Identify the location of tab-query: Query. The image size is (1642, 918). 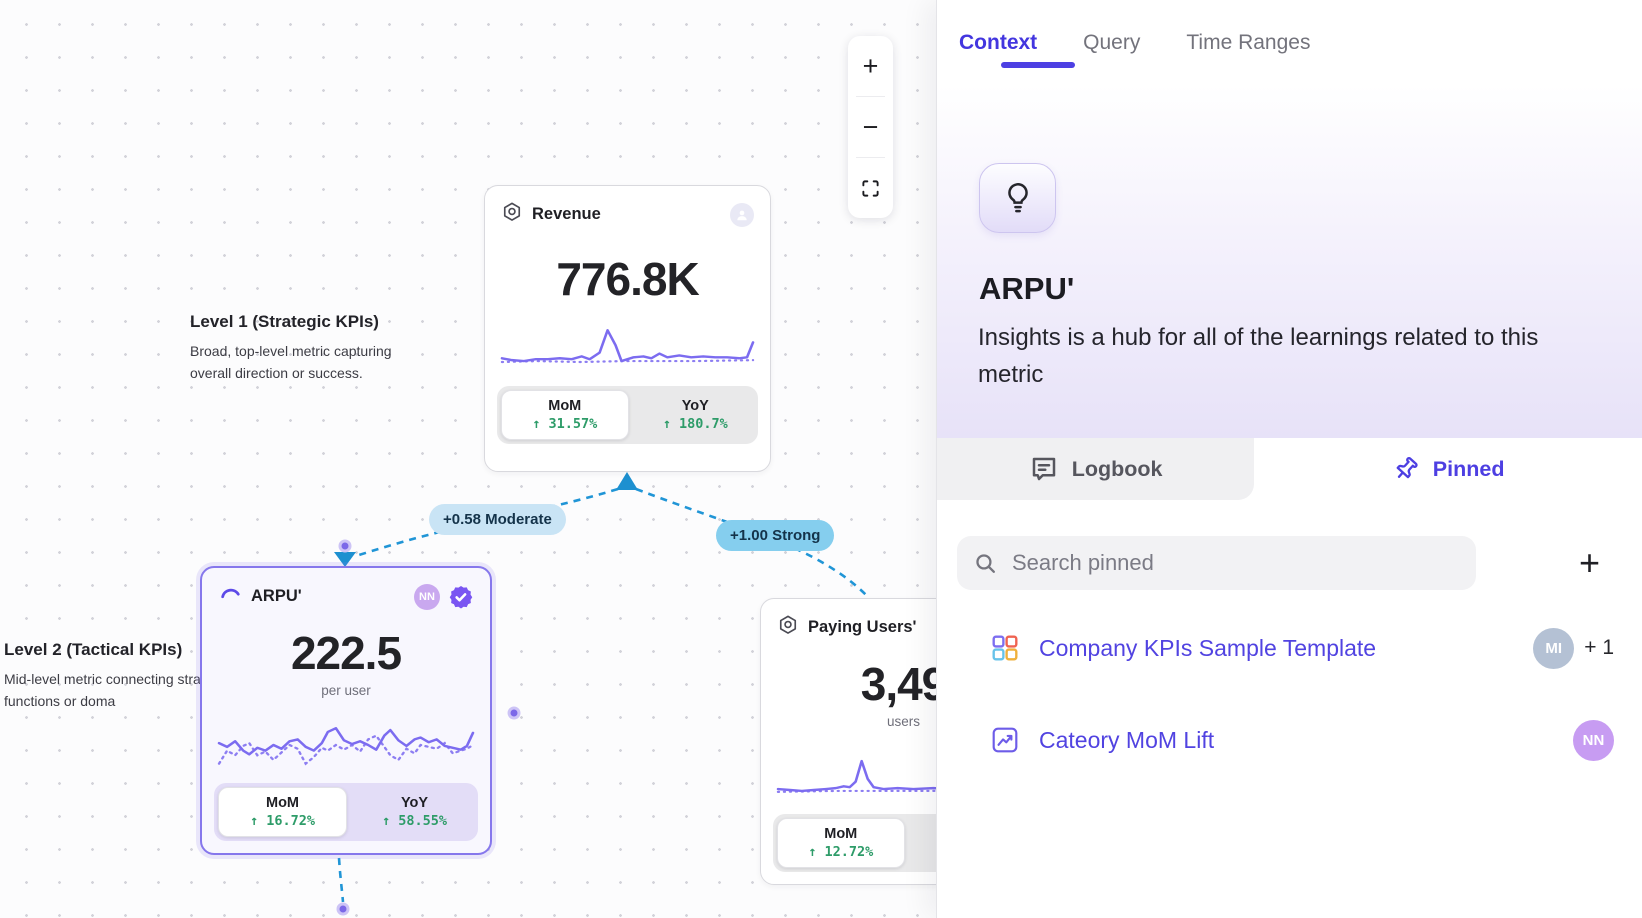
(1112, 42).